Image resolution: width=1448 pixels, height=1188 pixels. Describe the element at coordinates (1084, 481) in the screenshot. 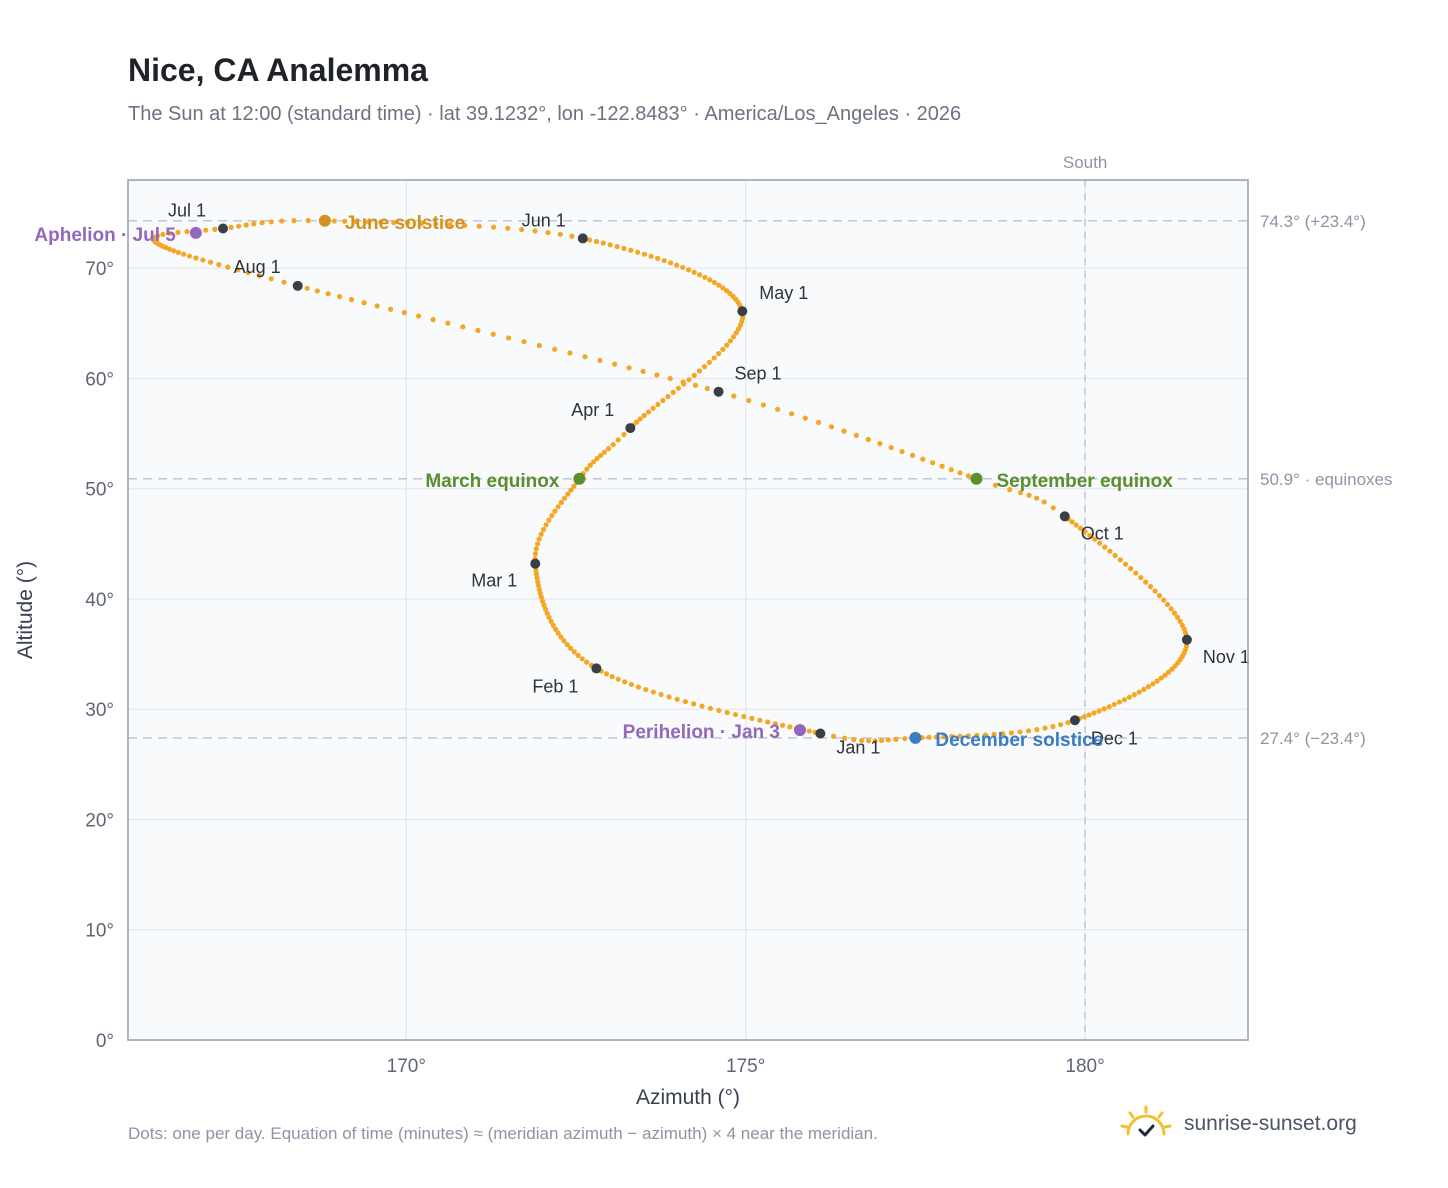

I see `event-label: September equinox` at that location.